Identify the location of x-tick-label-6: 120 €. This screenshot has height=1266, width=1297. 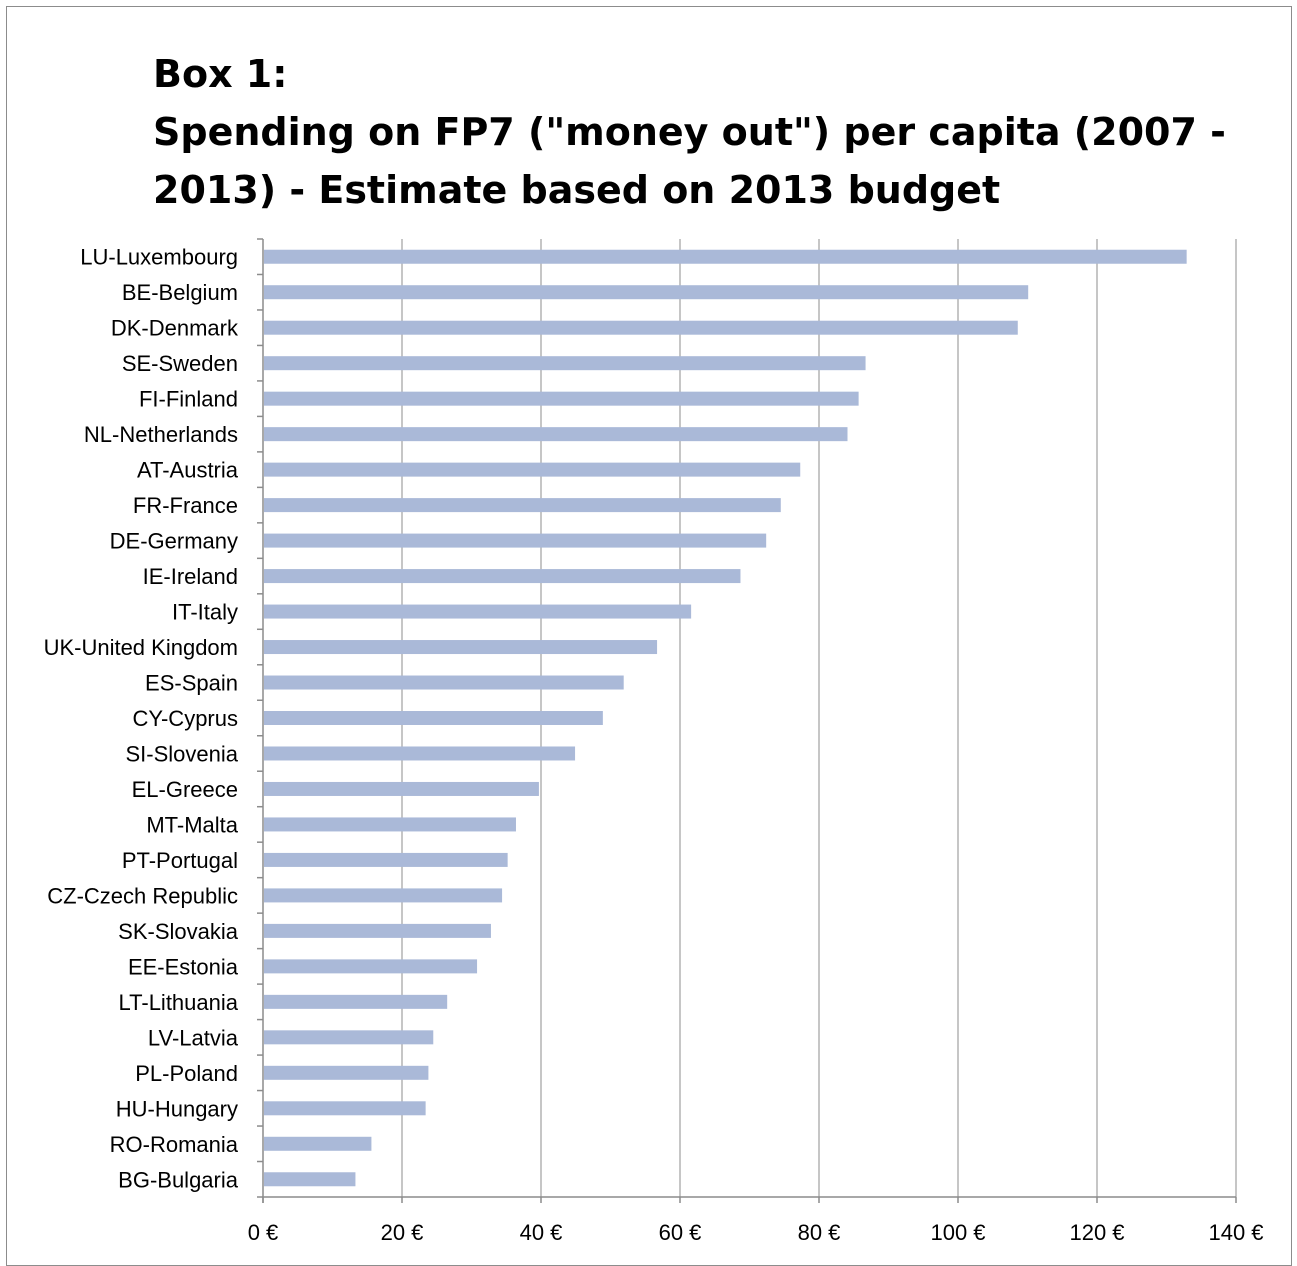
(1096, 1232).